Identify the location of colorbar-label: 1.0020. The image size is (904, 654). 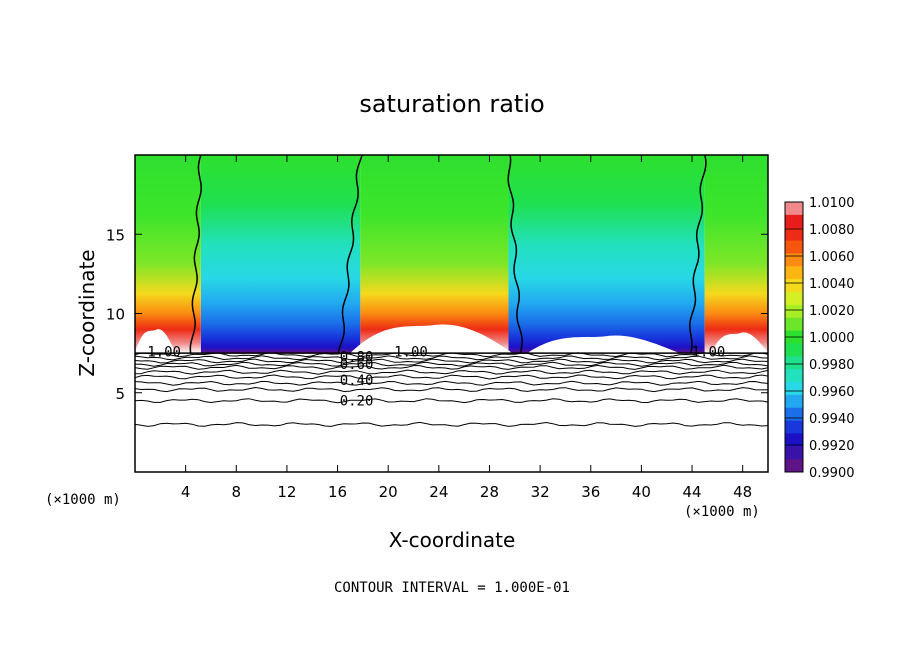
(832, 311).